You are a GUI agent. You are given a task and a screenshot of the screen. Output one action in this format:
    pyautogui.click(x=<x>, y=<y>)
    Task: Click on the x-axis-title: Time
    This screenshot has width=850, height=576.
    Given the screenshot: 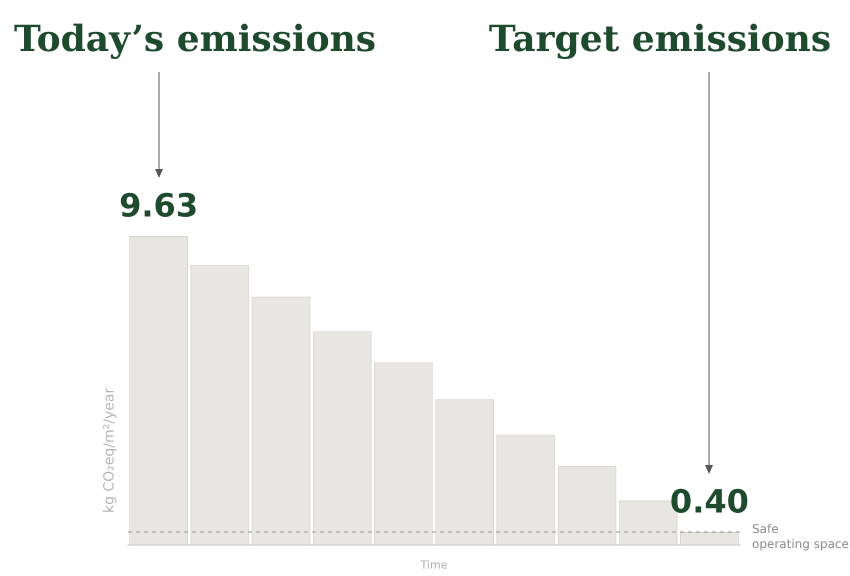 What is the action you would take?
    pyautogui.click(x=434, y=565)
    